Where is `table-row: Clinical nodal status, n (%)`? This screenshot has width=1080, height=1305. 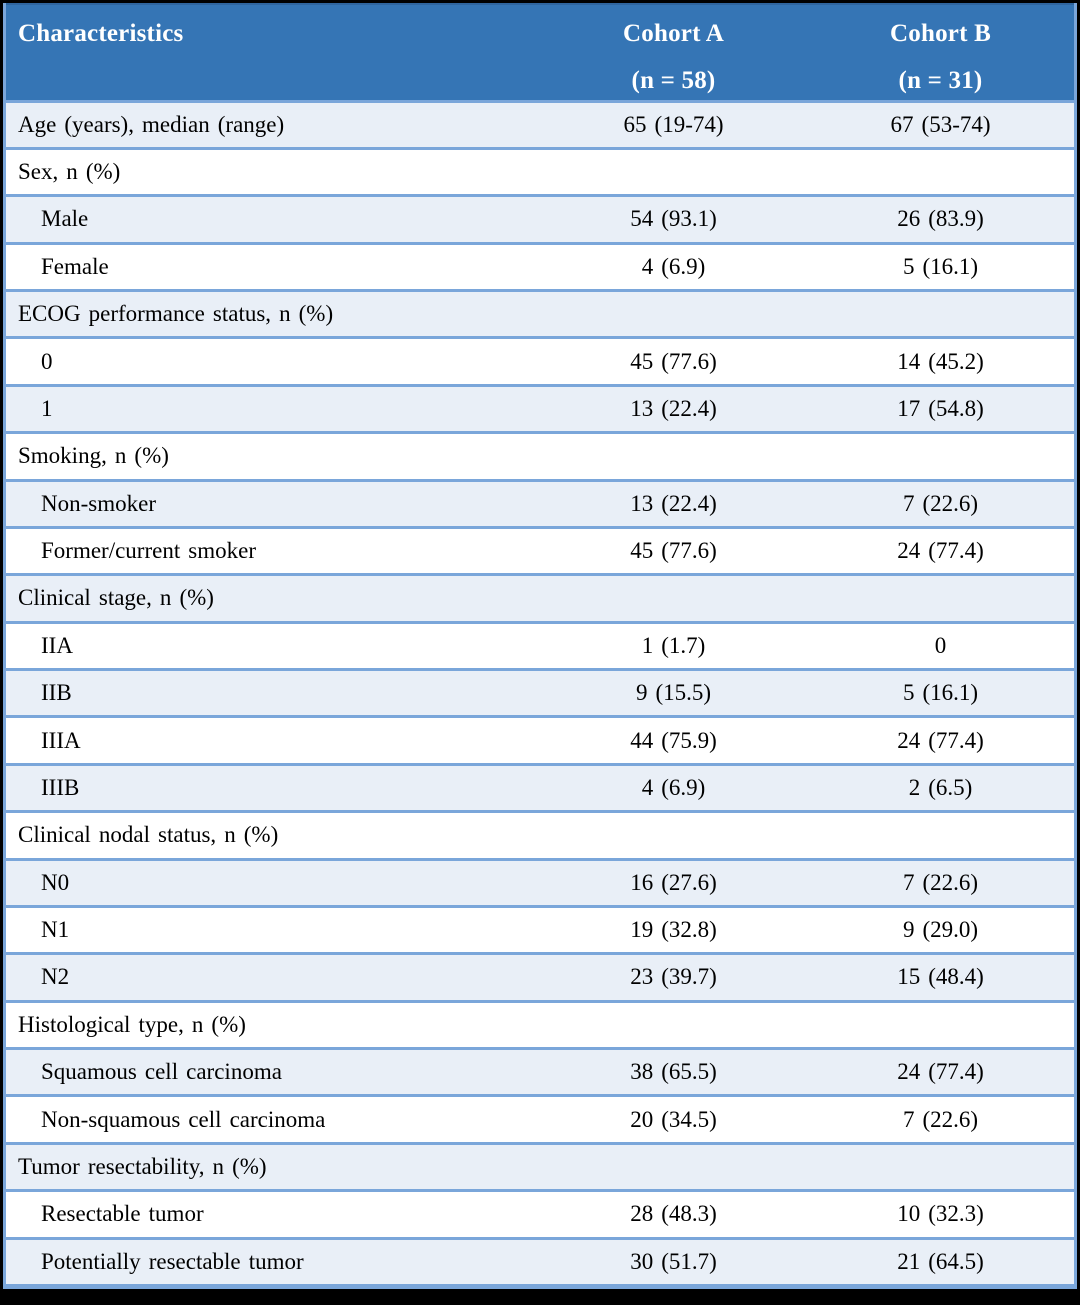 table-row: Clinical nodal status, n (%) is located at coordinates (540, 835).